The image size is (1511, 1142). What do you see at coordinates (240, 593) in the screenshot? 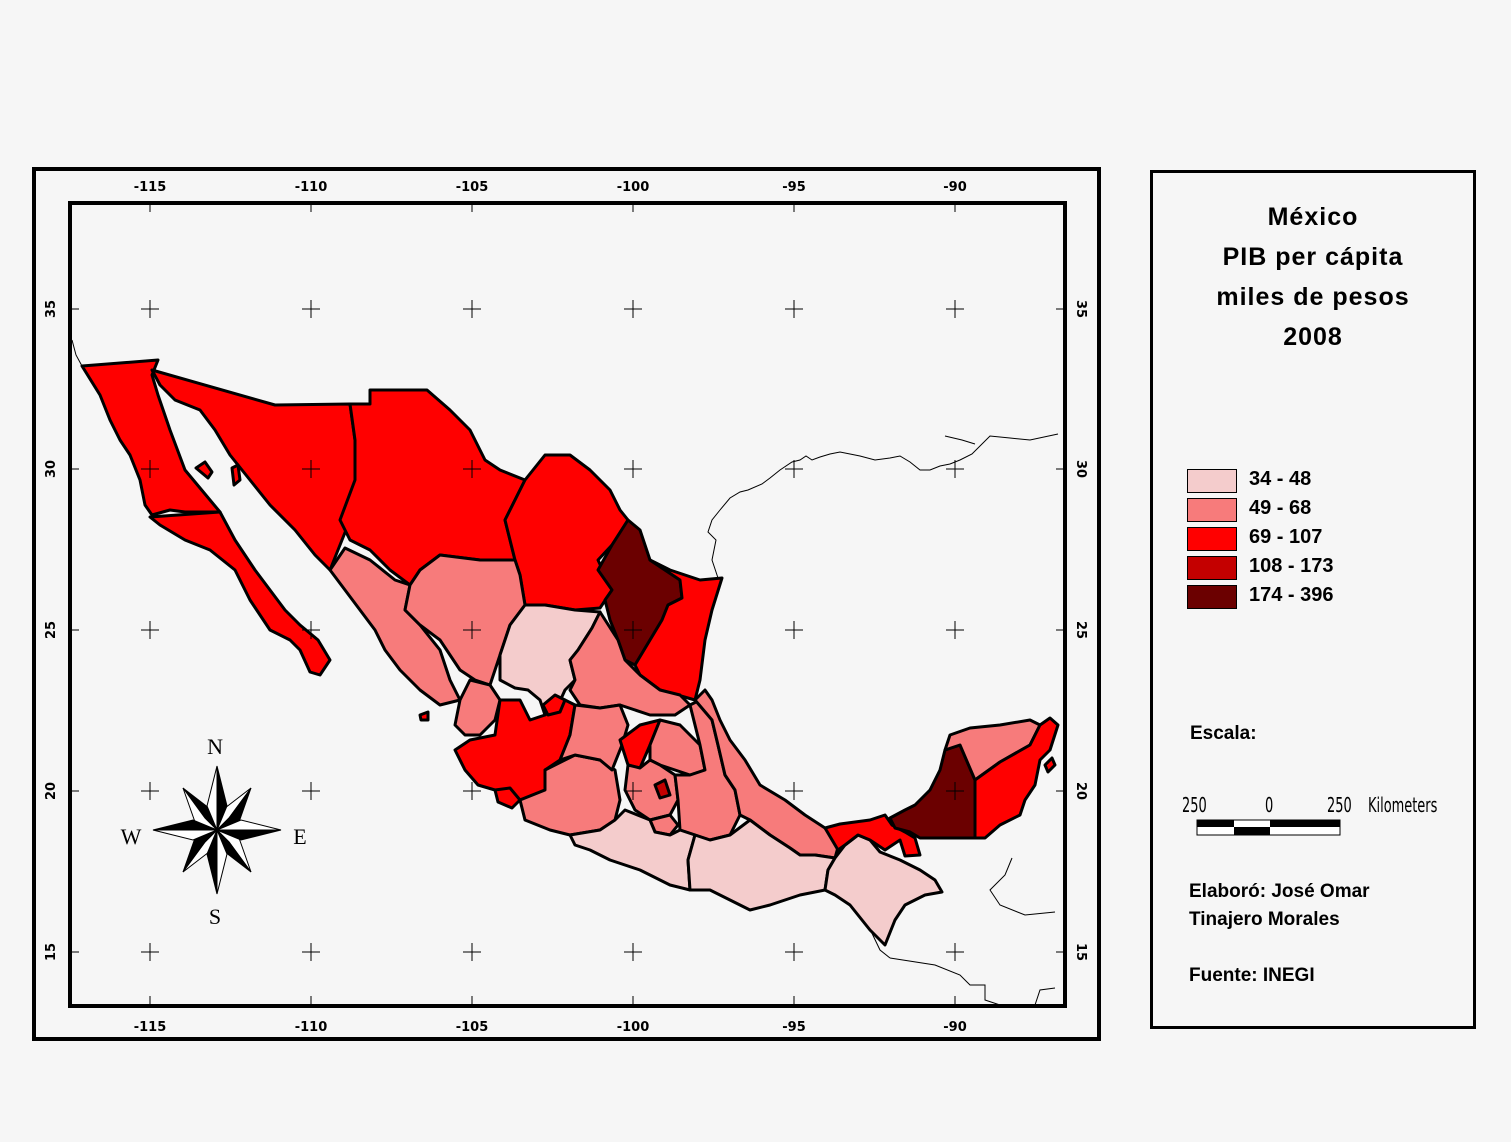
I see `state-baja-california-sur` at bounding box center [240, 593].